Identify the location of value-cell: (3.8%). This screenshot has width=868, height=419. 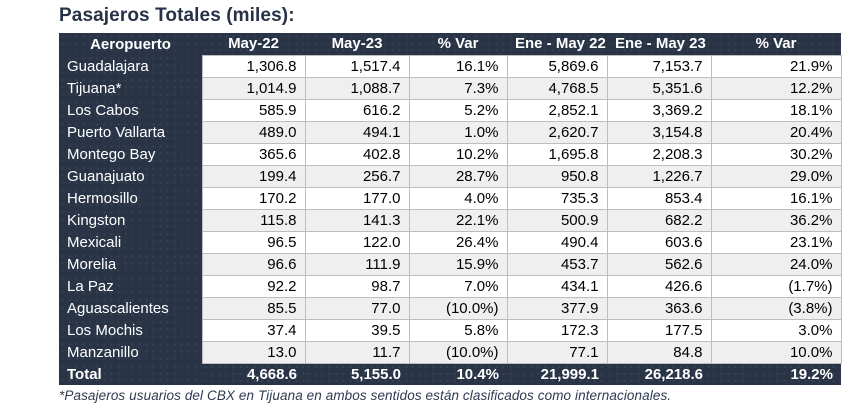
(776, 308).